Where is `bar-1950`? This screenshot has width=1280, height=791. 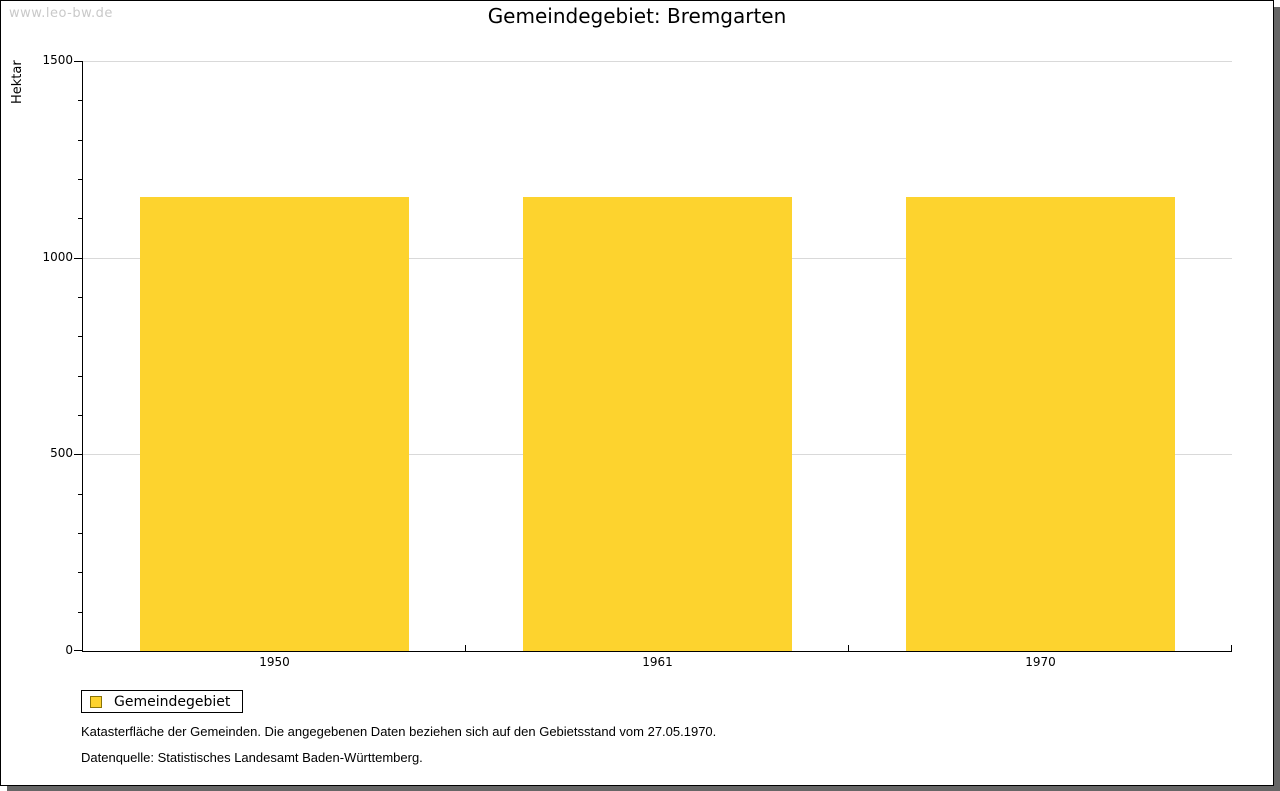 bar-1950 is located at coordinates (274, 424).